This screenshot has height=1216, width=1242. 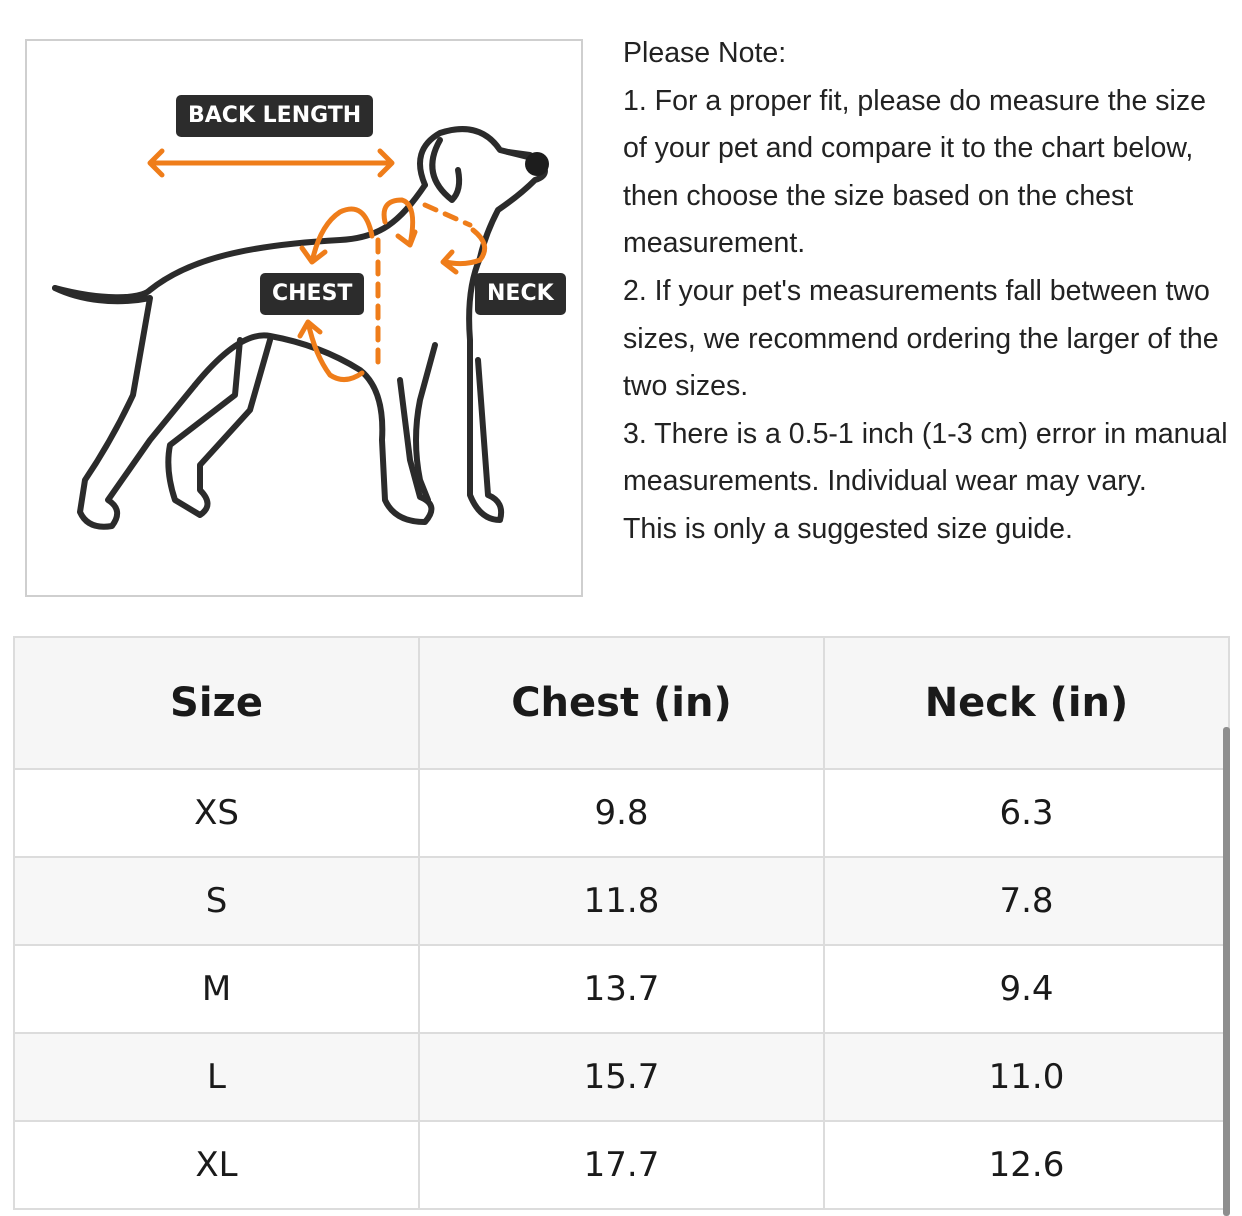 I want to click on table-row: S 11.8 7.8, so click(x=621, y=901).